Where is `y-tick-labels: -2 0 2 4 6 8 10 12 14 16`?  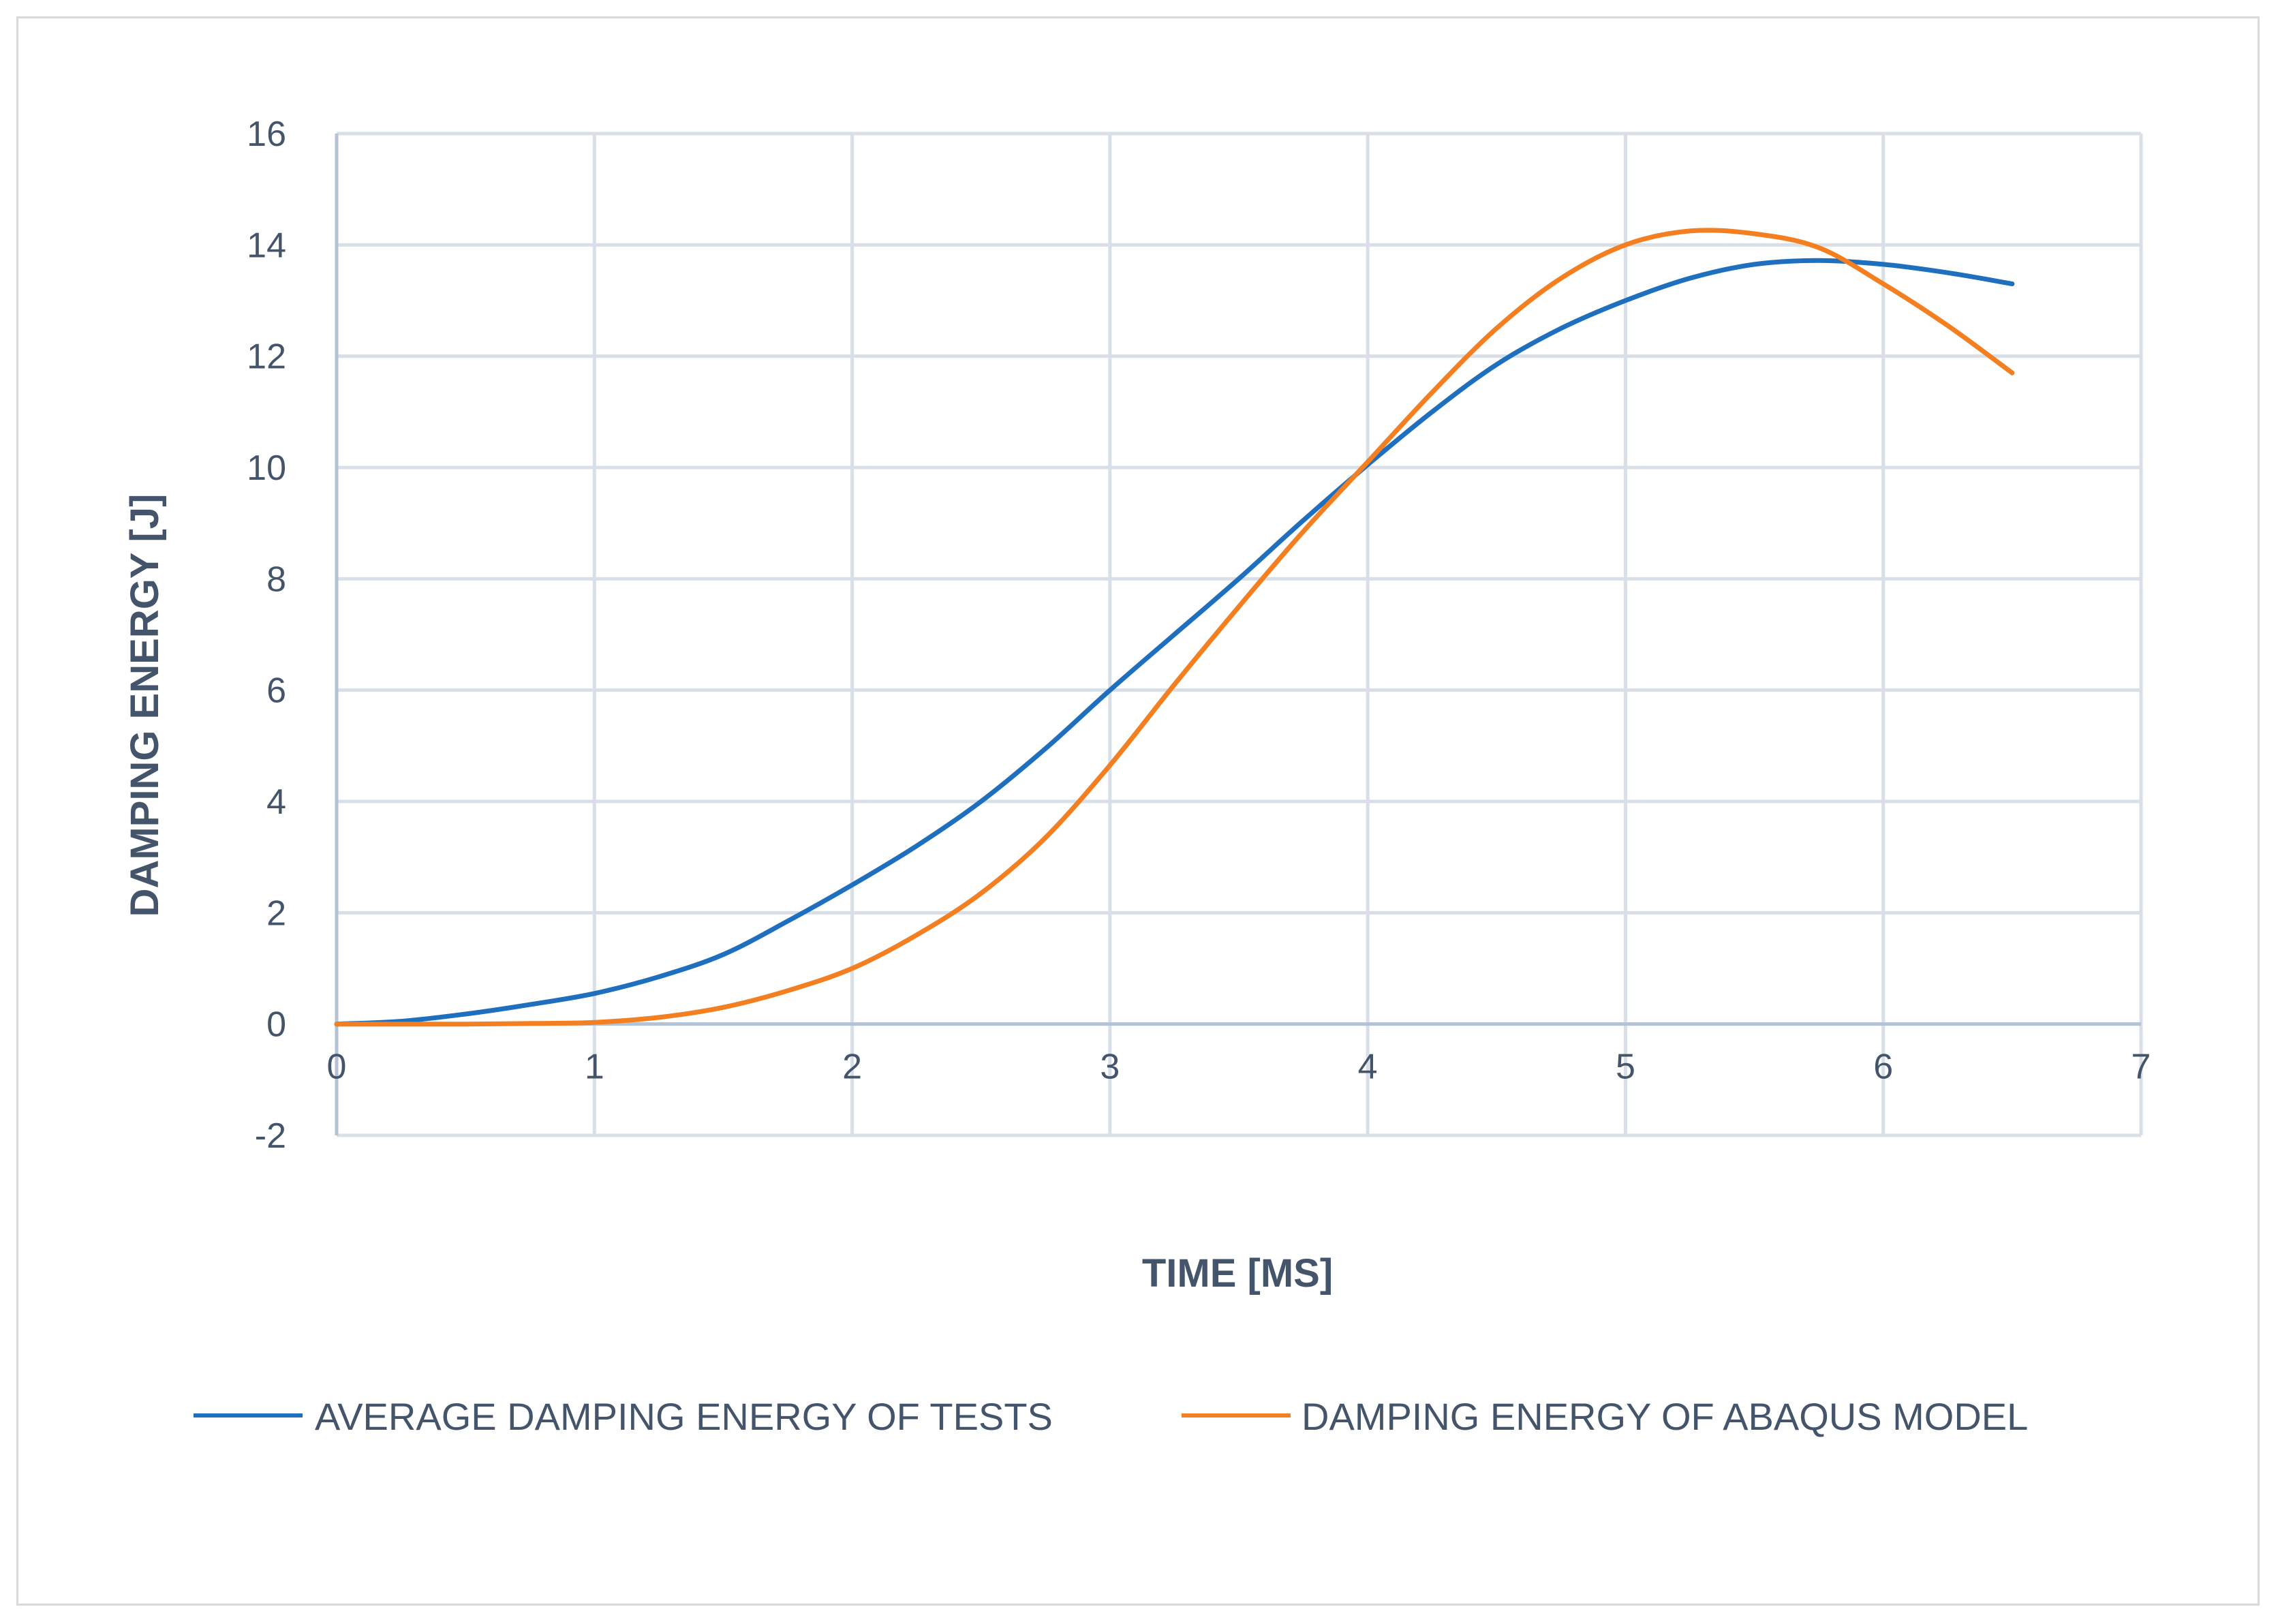 y-tick-labels: -2 0 2 4 6 8 10 12 14 16 is located at coordinates (266, 635).